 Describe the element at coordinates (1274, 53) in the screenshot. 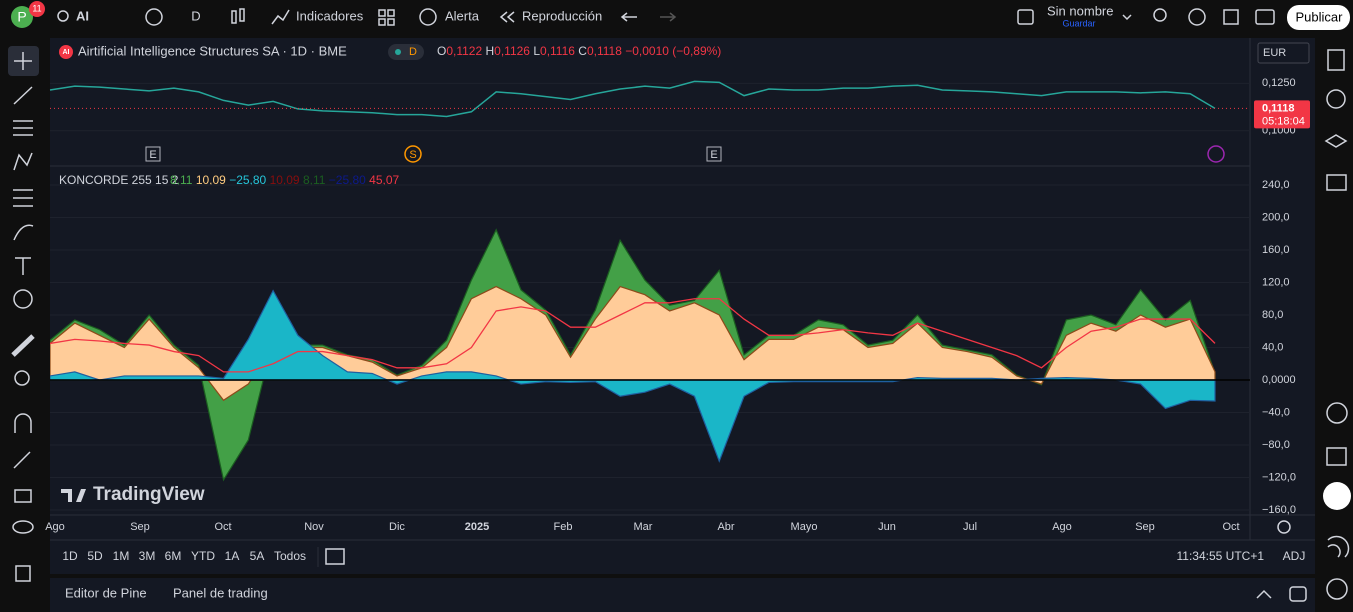

I see `currency: EUR` at that location.